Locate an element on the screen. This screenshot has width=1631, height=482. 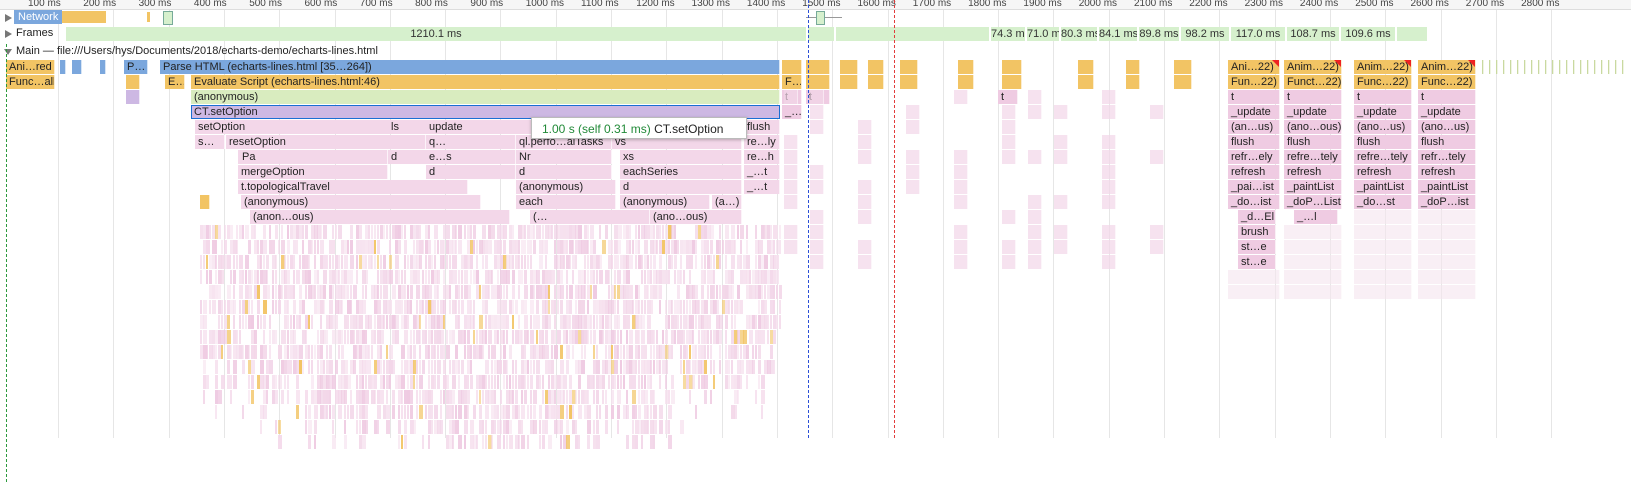
flame-entry: refr…ely is located at coordinates (1254, 157).